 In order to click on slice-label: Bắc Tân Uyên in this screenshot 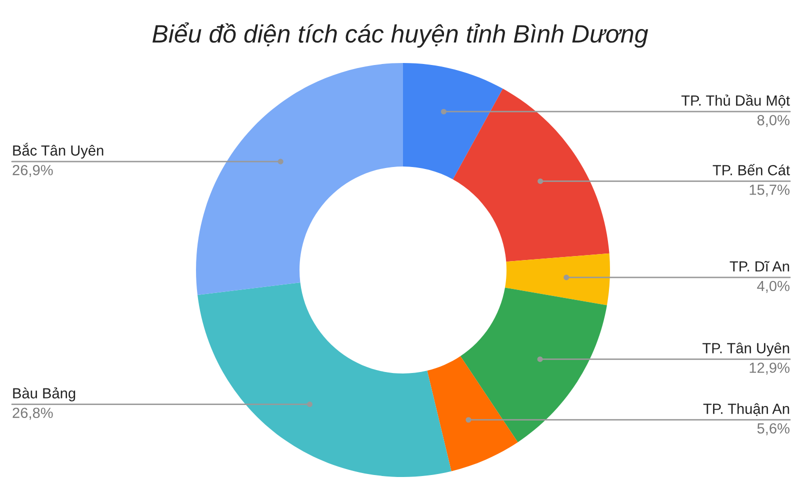, I will do `click(58, 150)`.